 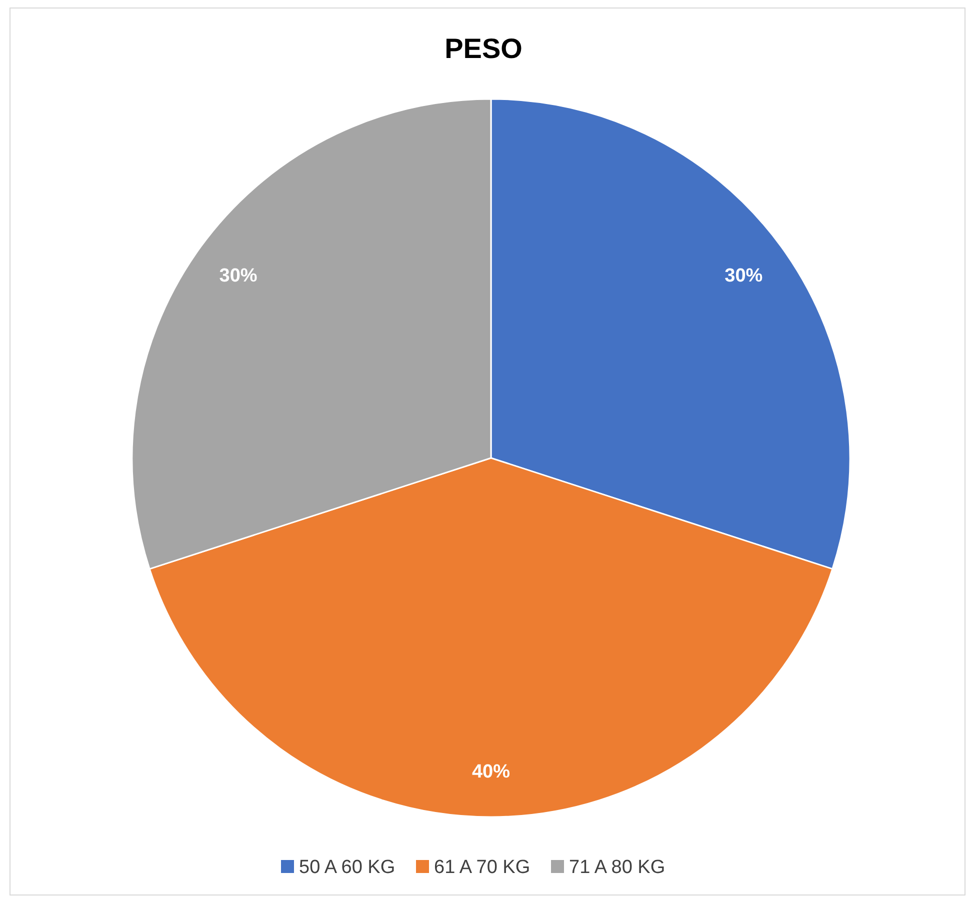 What do you see at coordinates (482, 867) in the screenshot?
I see `legend-label: 61 A 70 KG` at bounding box center [482, 867].